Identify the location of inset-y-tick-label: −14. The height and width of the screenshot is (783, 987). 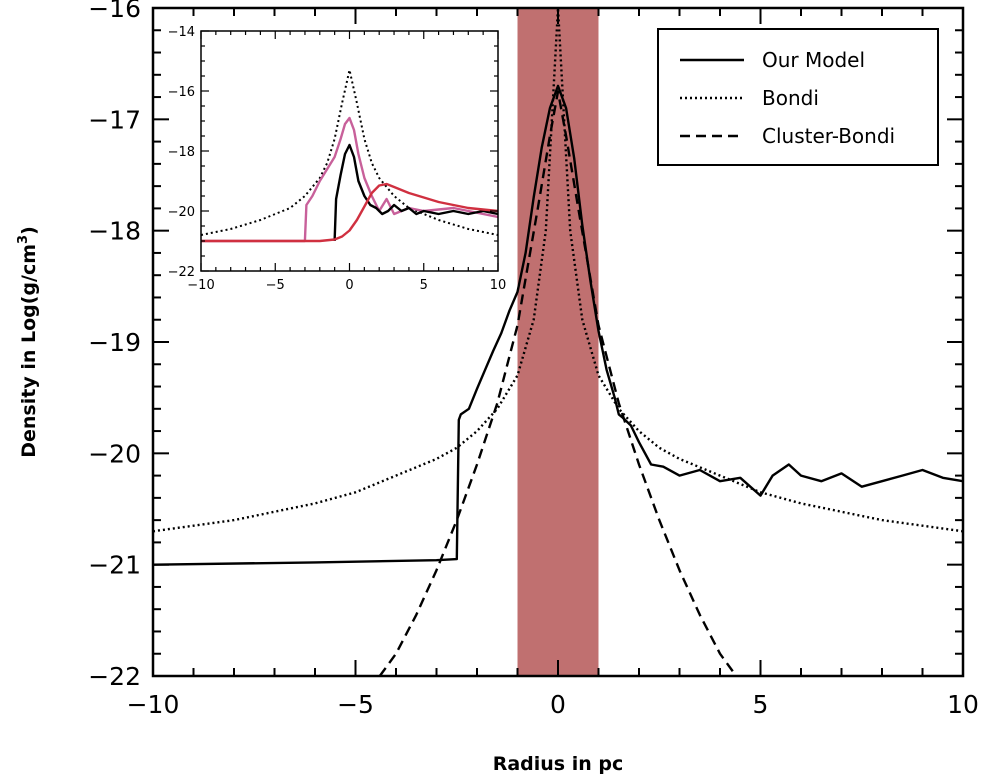
(181, 32).